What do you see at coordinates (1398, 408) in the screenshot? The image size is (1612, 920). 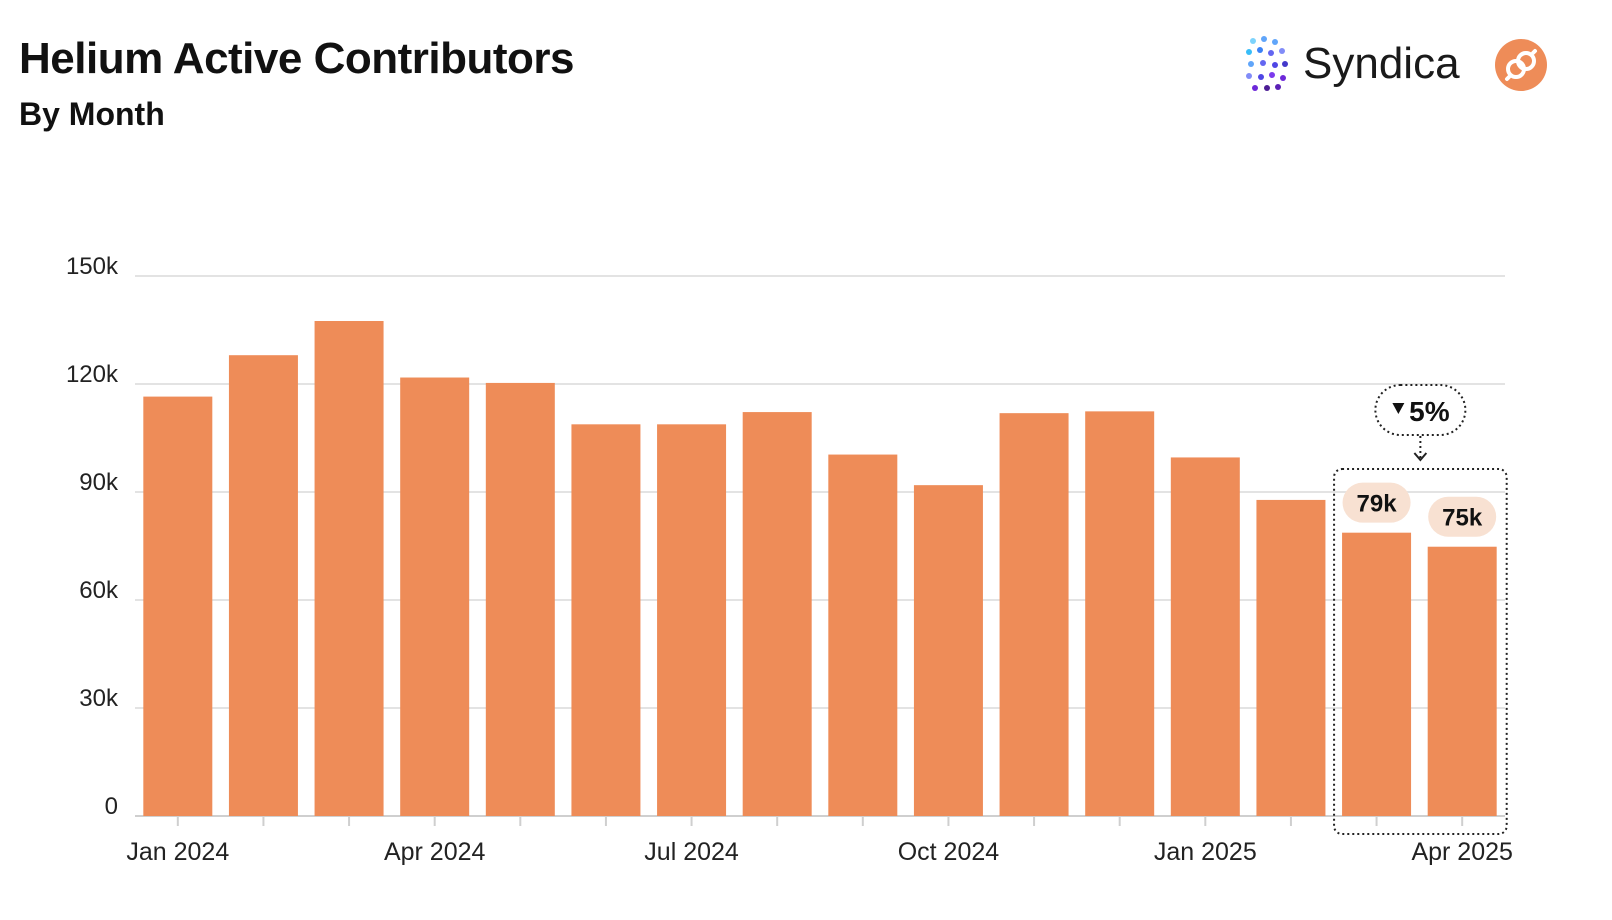 I see `down-triangle-icon` at bounding box center [1398, 408].